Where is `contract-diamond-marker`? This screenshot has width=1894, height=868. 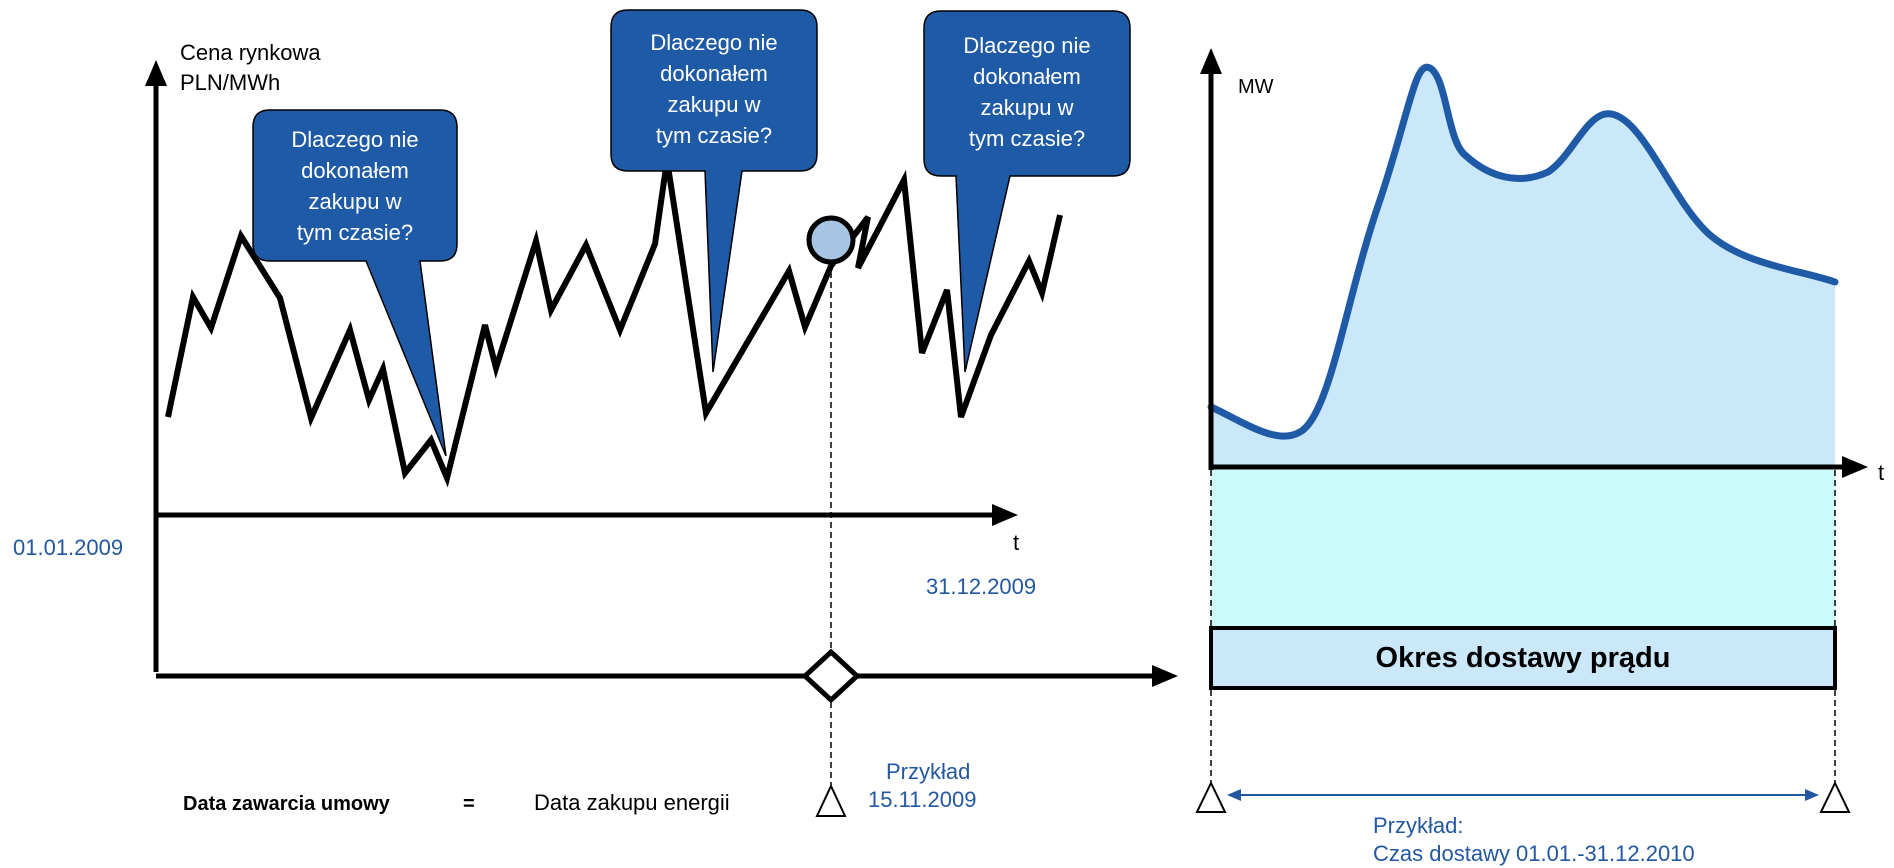
contract-diamond-marker is located at coordinates (831, 676).